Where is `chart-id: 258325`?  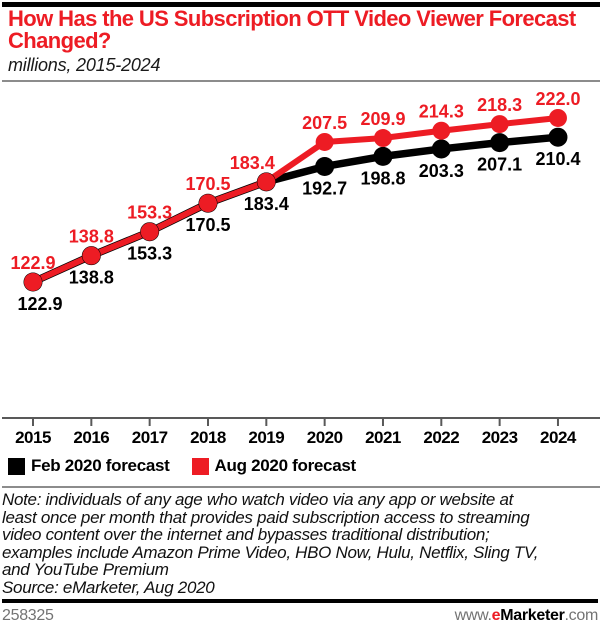
chart-id: 258325 is located at coordinates (28, 615).